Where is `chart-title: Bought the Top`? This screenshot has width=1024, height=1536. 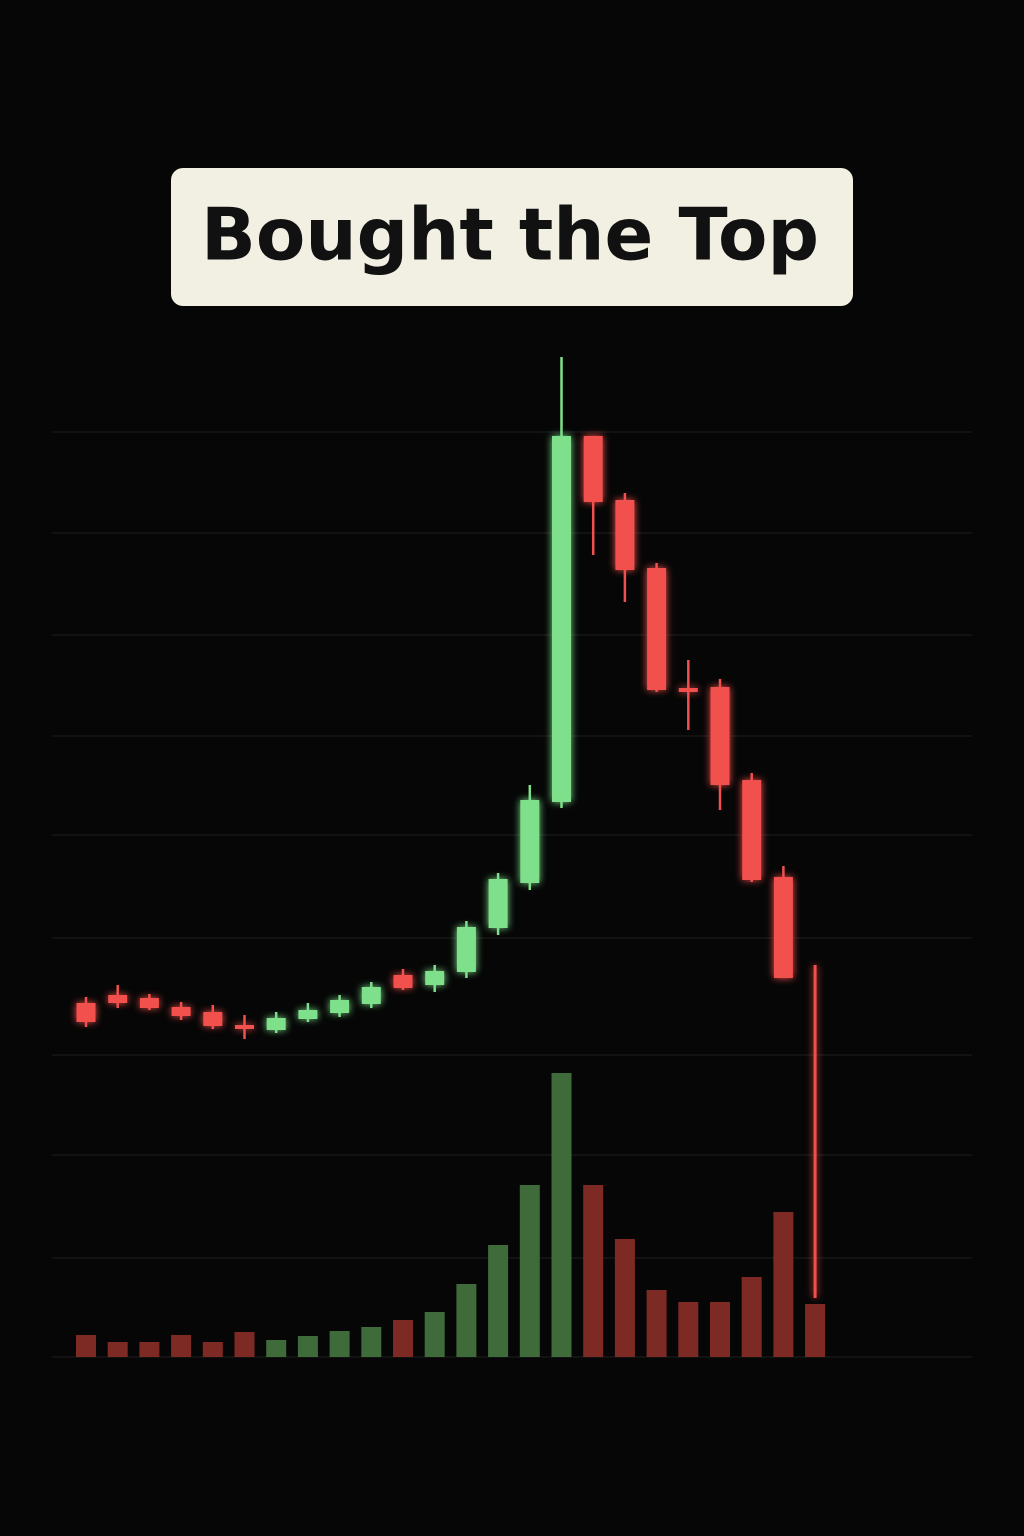 chart-title: Bought the Top is located at coordinates (510, 235).